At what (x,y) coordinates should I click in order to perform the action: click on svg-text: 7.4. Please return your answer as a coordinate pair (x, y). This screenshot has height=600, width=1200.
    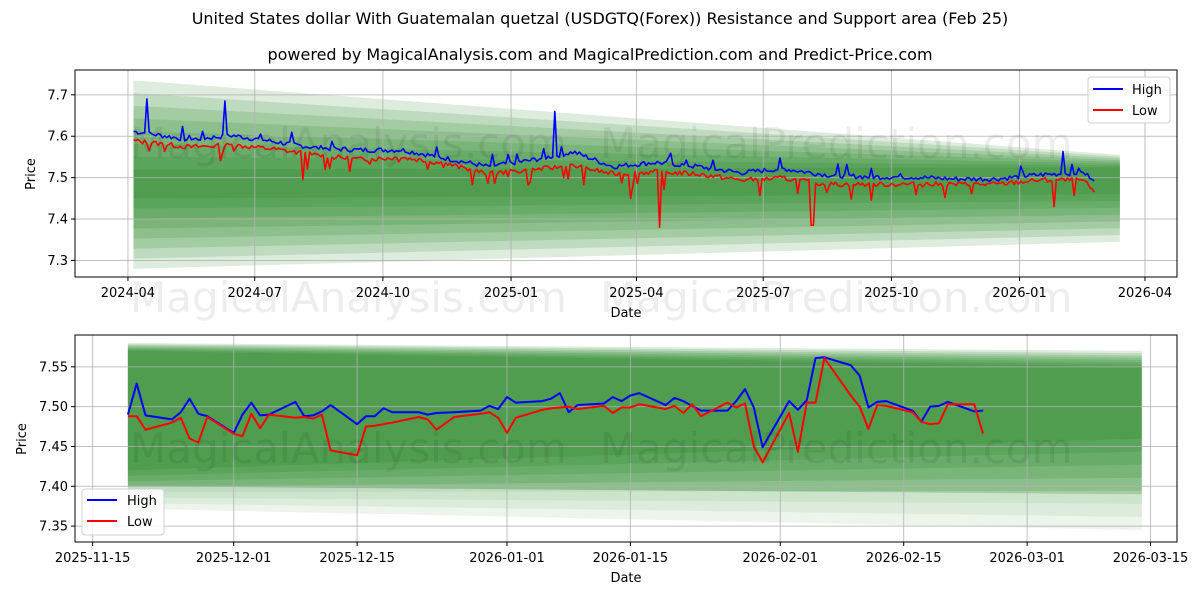
    Looking at the image, I should click on (57, 220).